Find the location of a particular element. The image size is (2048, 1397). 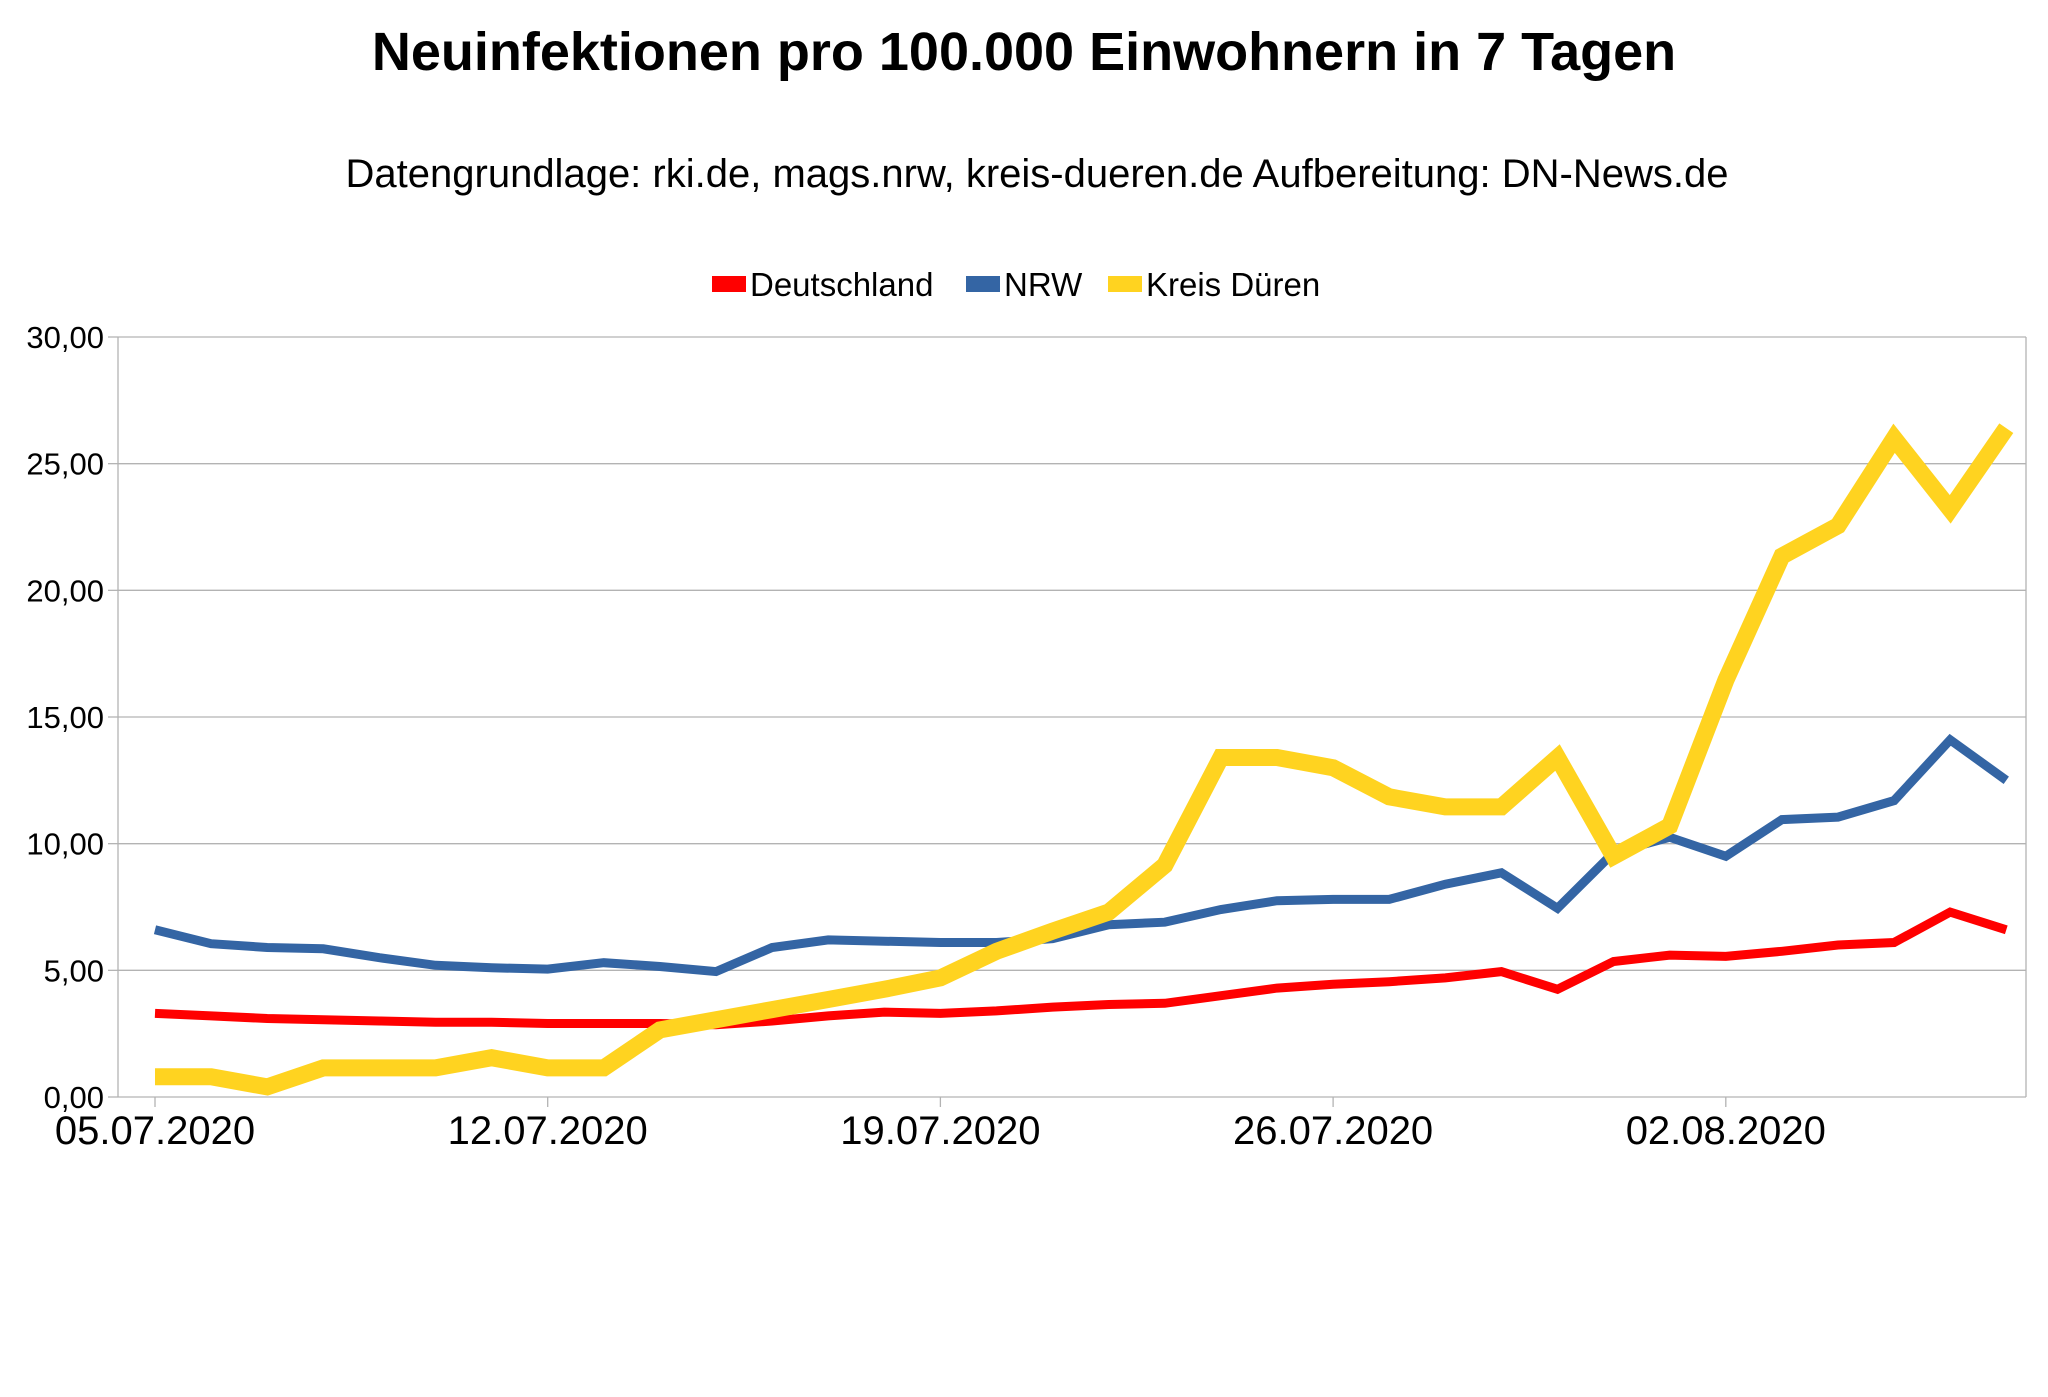

x-tick-label: 26.07.2020 is located at coordinates (1333, 1131).